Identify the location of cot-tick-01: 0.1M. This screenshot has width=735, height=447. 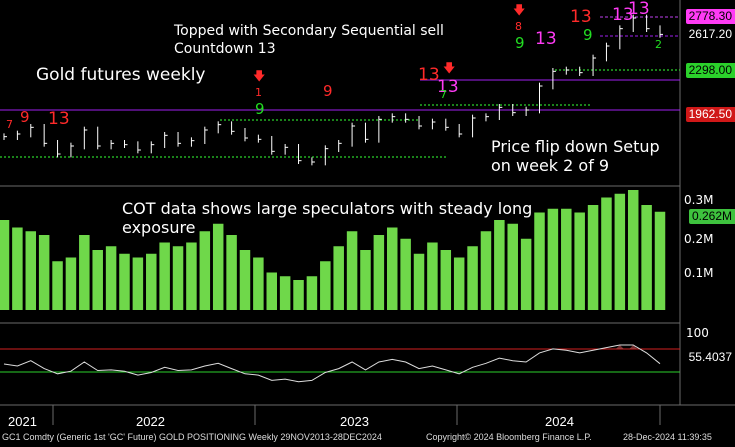
(699, 273).